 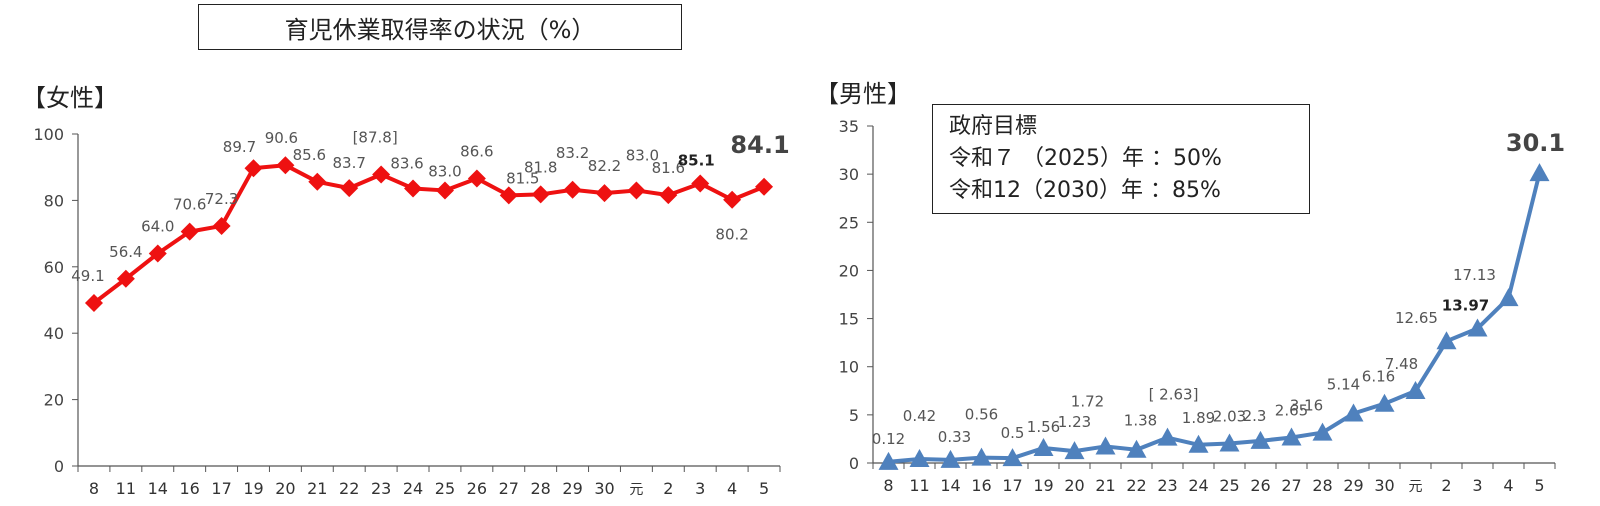 What do you see at coordinates (572, 488) in the screenshot?
I see `female-x-tick-label: 29` at bounding box center [572, 488].